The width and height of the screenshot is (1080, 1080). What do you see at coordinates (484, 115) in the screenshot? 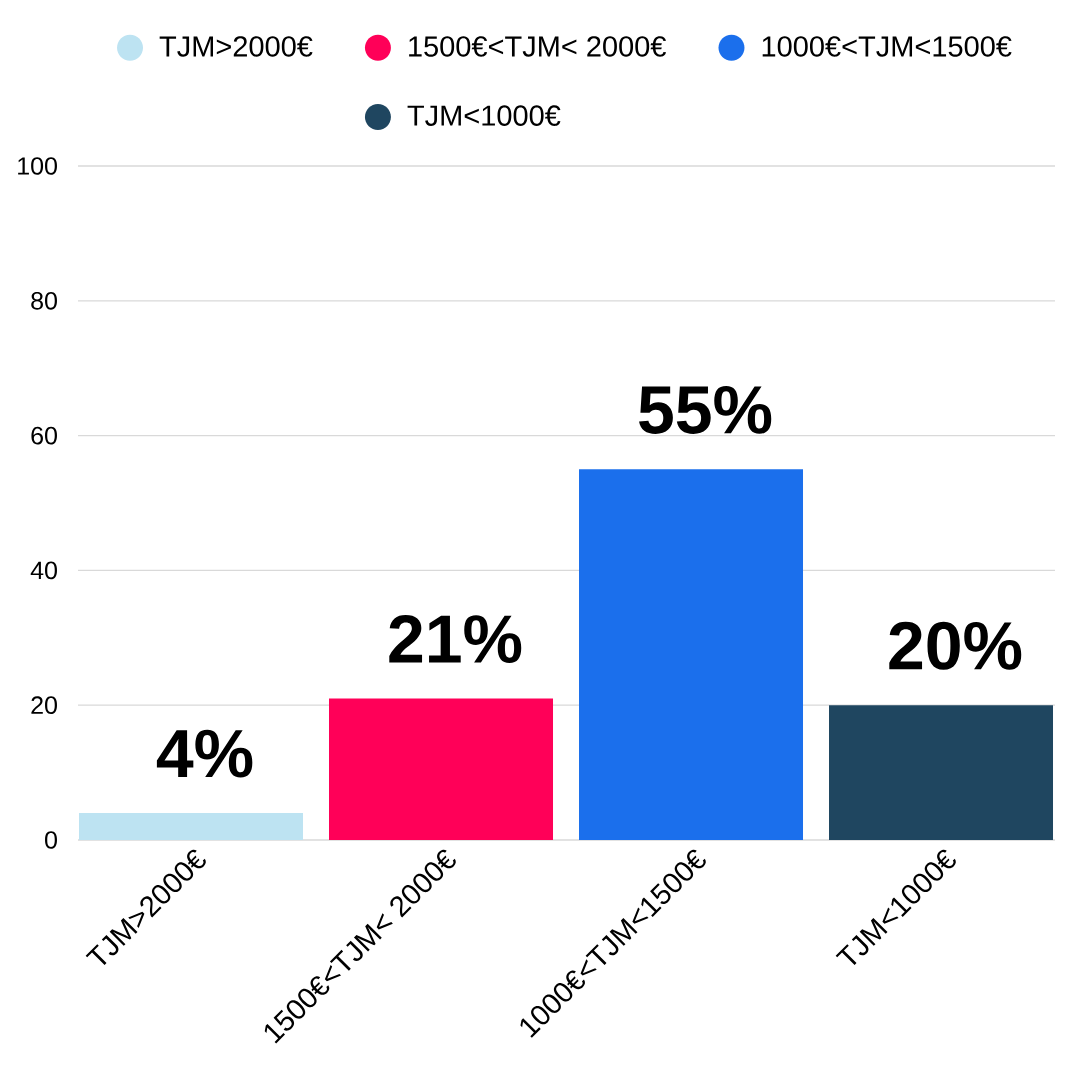
I see `legend-label: TJM<1000€` at bounding box center [484, 115].